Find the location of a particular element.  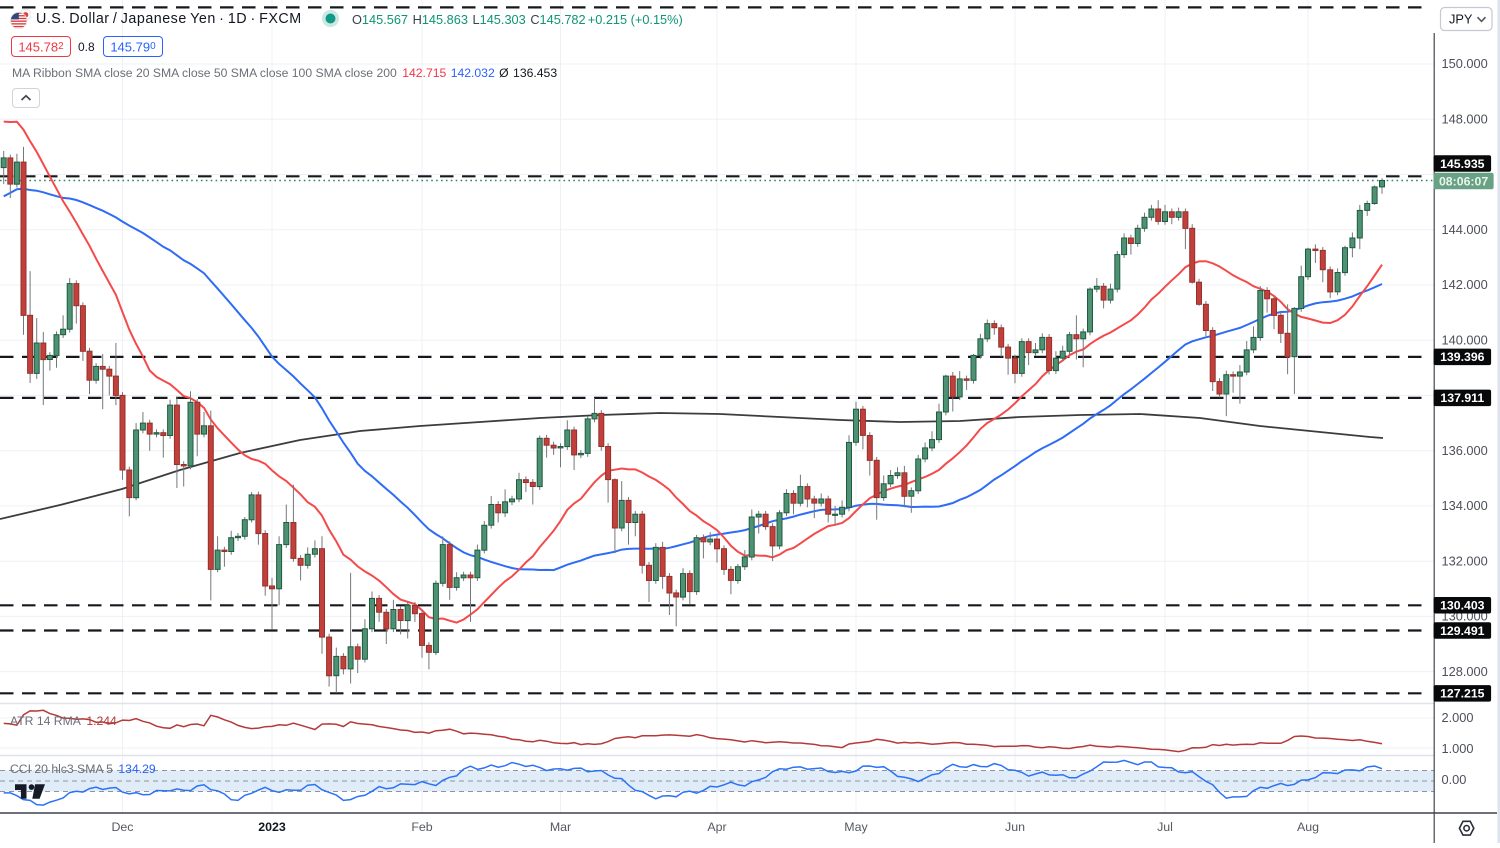

svg-text: 142.000 is located at coordinates (1465, 284).